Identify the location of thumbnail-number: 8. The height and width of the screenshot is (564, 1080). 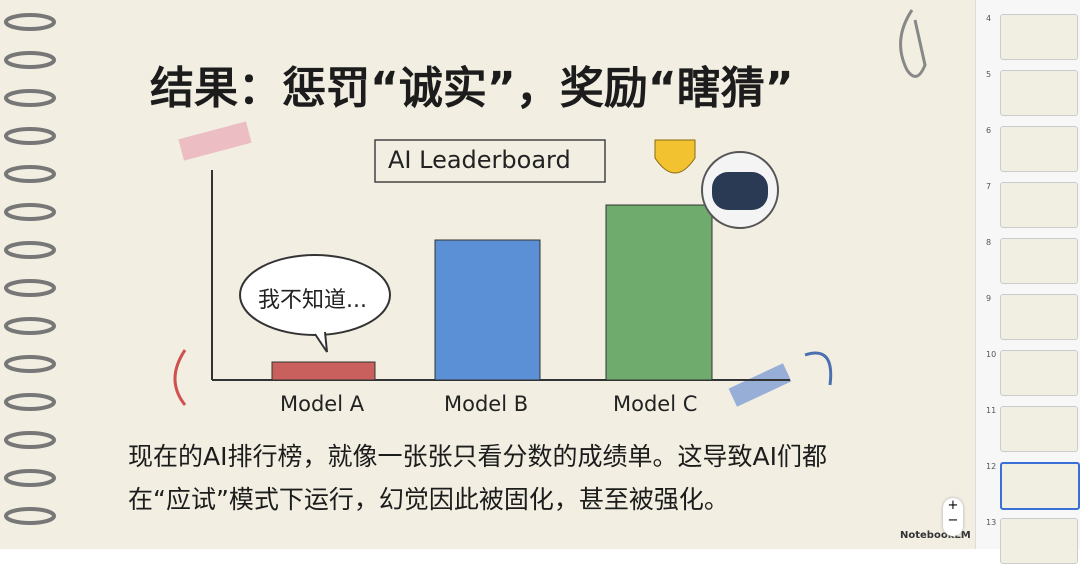
(989, 242).